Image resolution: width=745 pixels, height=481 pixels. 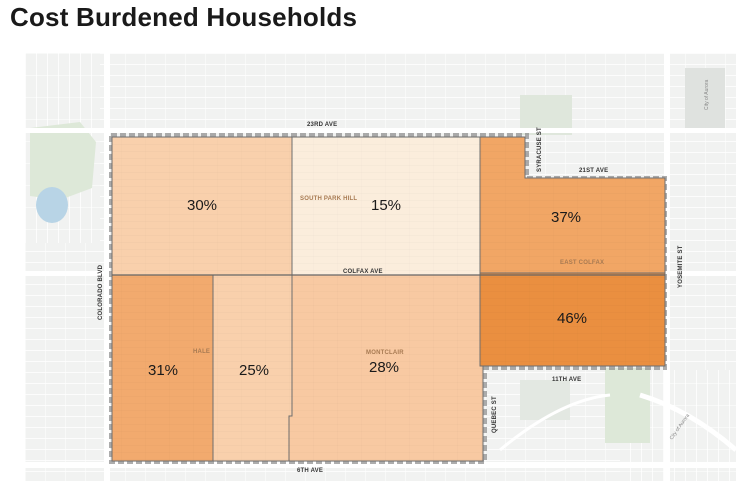 I want to click on street-label-syracuse-st: SYRACUSE ST, so click(x=540, y=149).